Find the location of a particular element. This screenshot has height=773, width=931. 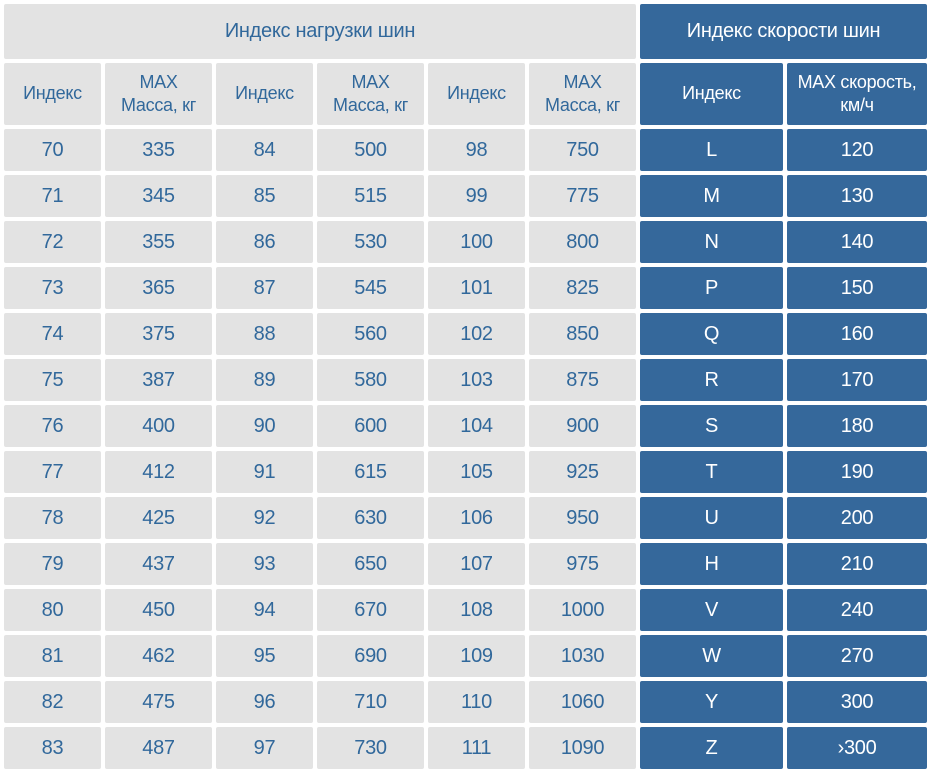

load-index-cell: 89 is located at coordinates (264, 380).